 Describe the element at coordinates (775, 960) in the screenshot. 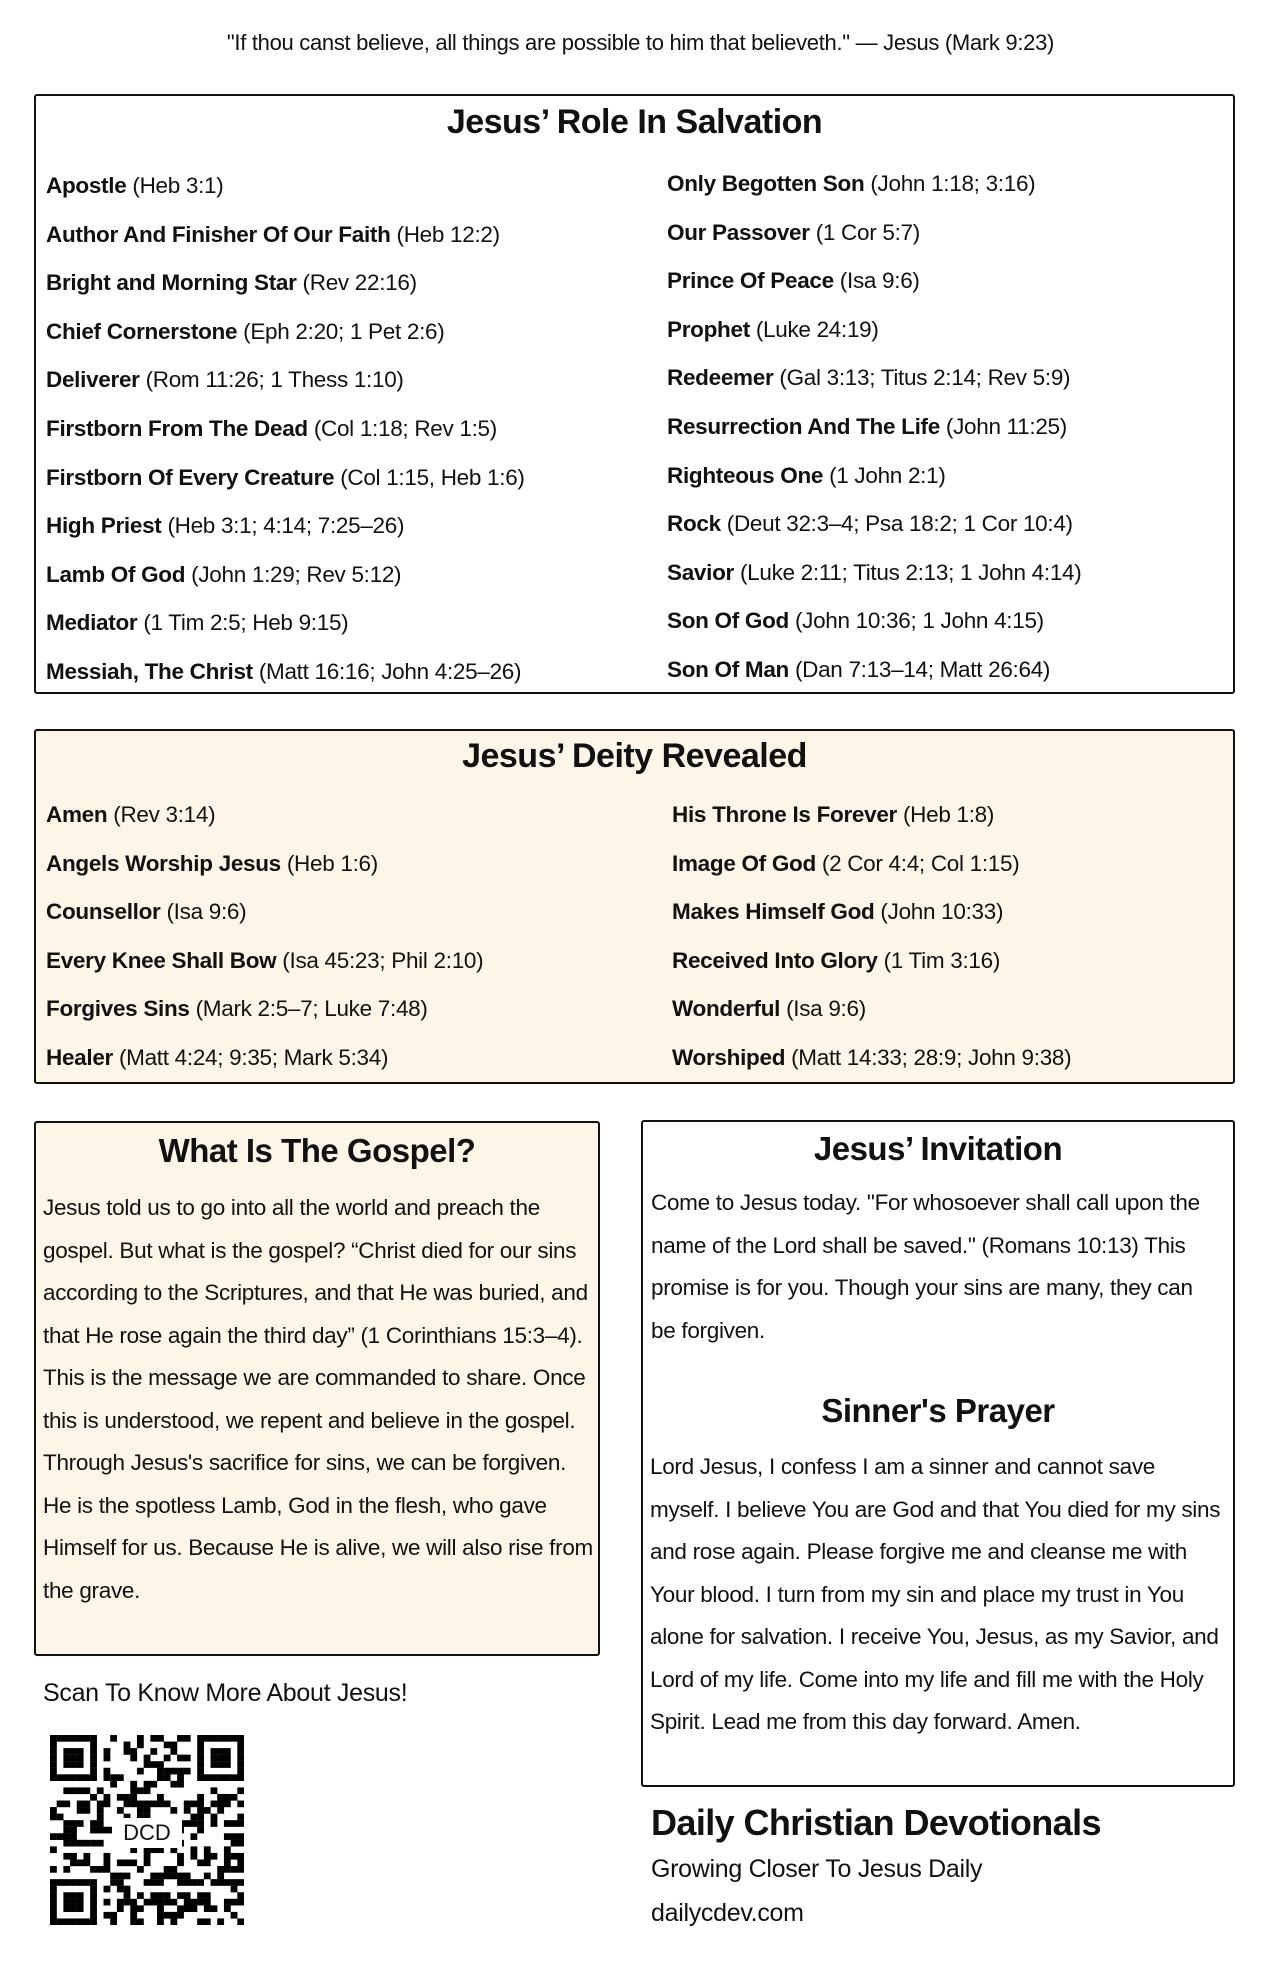

I see `entry-name: Received Into Glory` at that location.